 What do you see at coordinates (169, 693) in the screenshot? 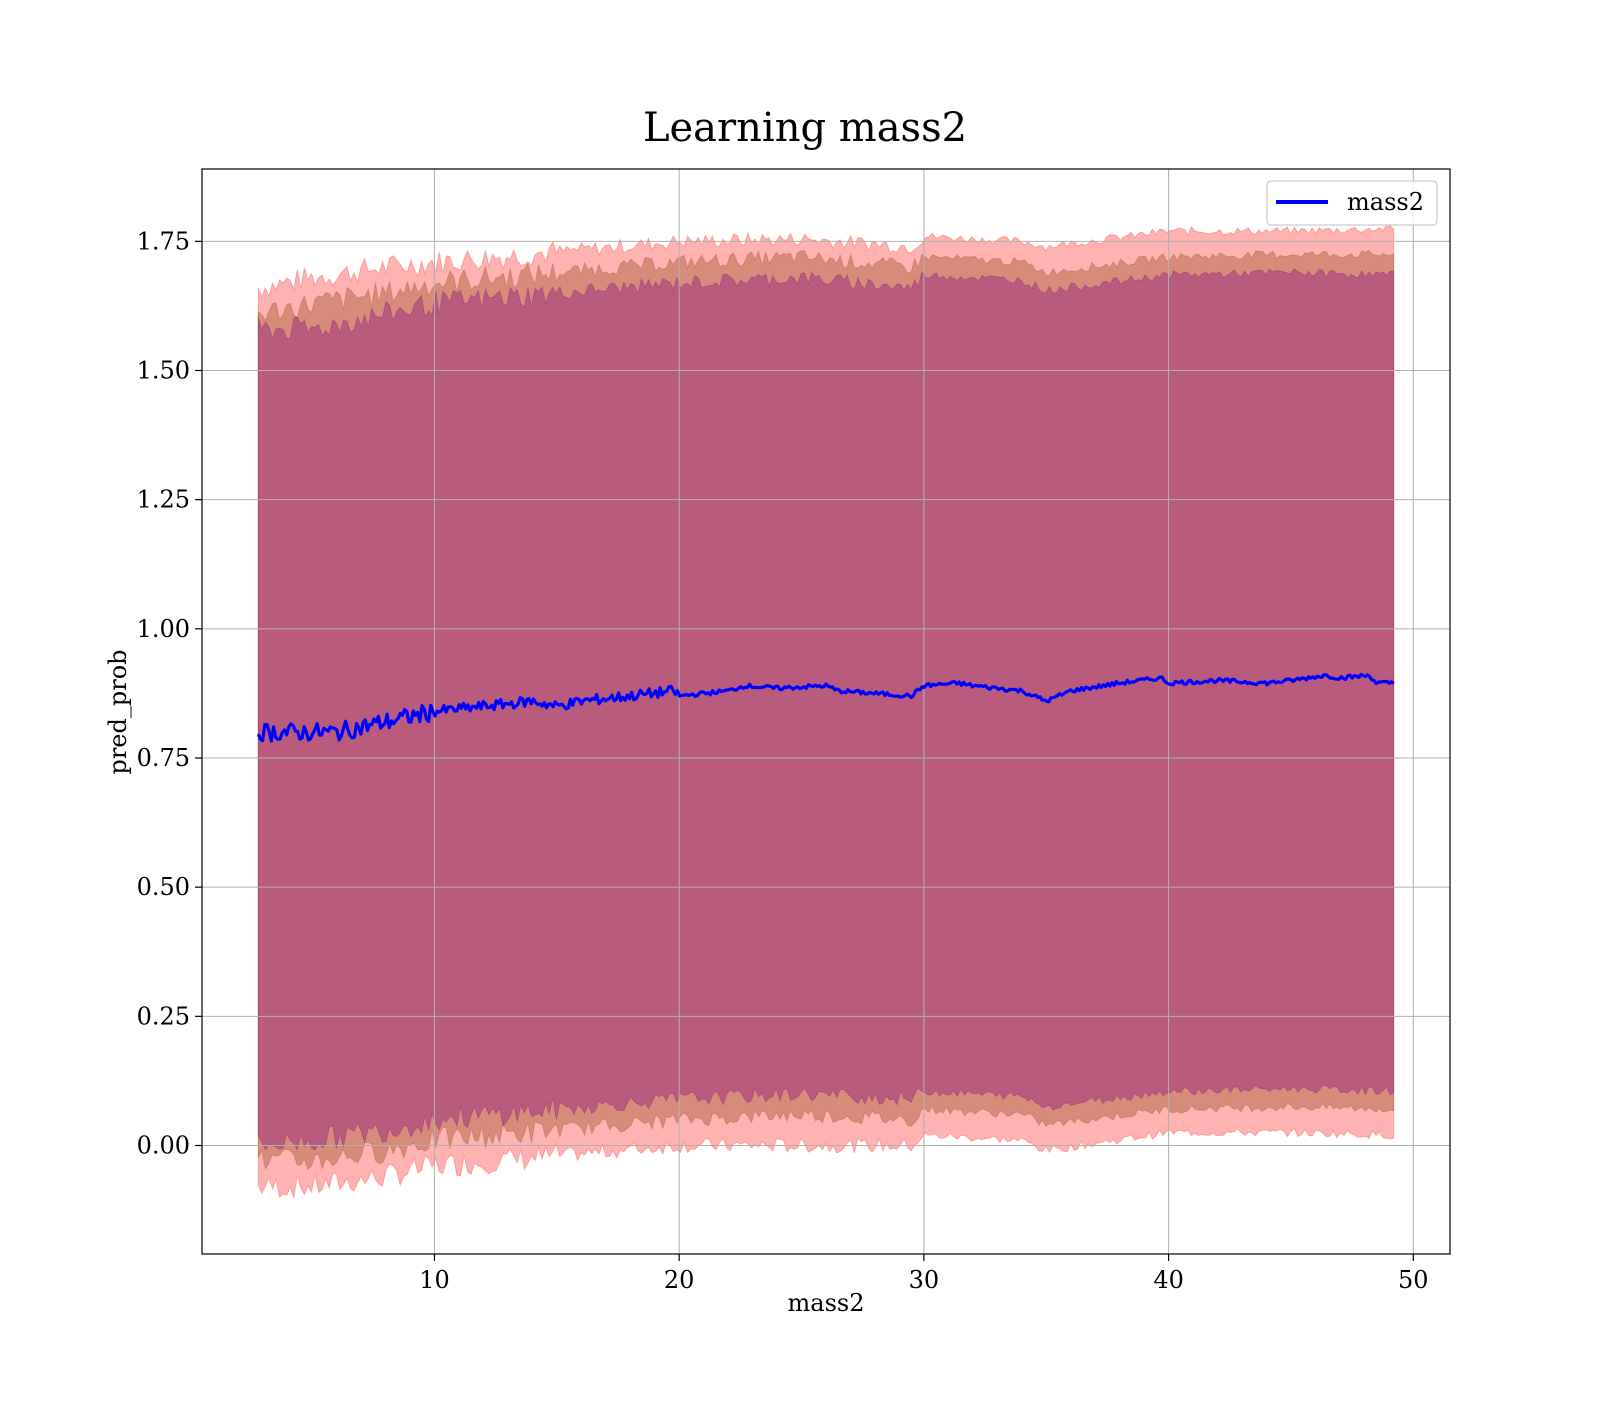
I see `y-axis-ticks: 0.00 0.25 0.50 0.75 1.00 1.25 1.50 1.75` at bounding box center [169, 693].